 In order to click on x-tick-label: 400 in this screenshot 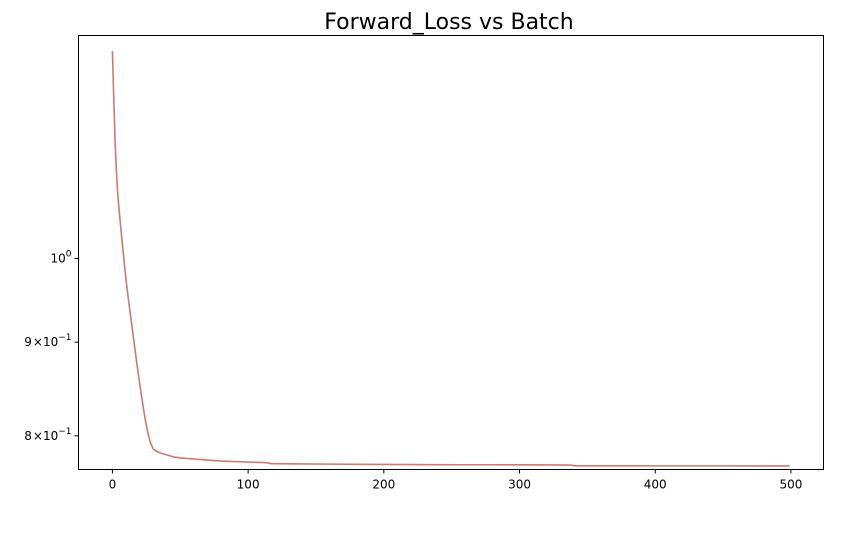, I will do `click(655, 485)`.